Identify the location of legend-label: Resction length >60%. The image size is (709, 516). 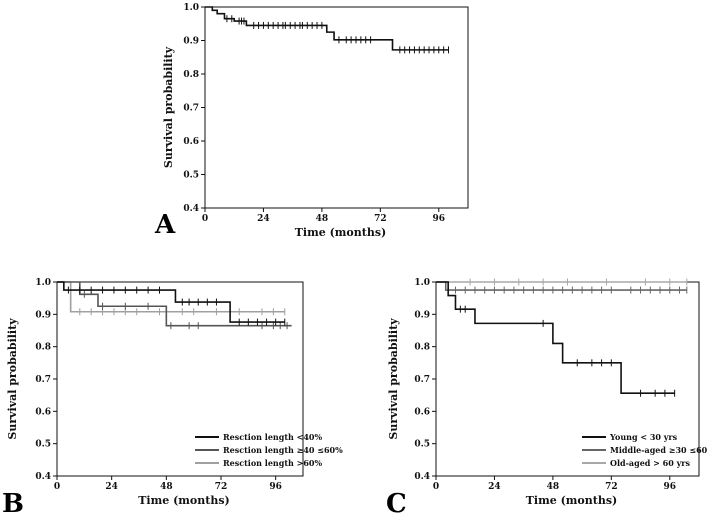
(272, 463).